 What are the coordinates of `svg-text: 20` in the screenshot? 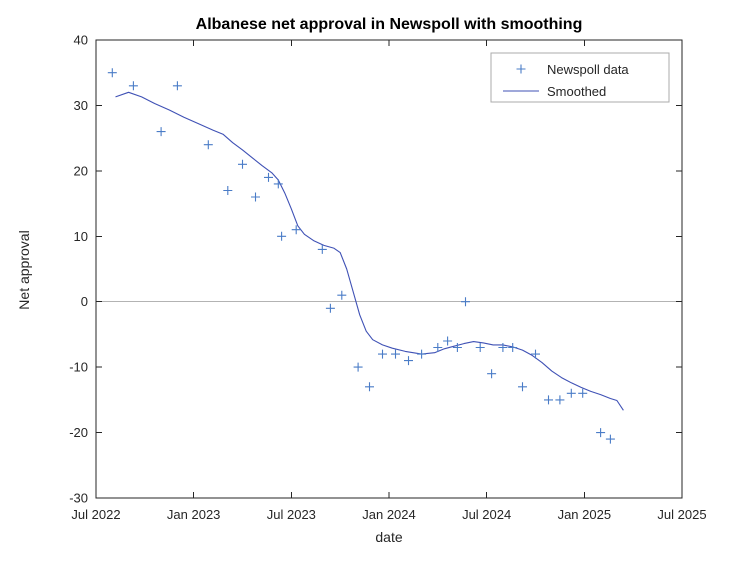 It's located at (81, 170).